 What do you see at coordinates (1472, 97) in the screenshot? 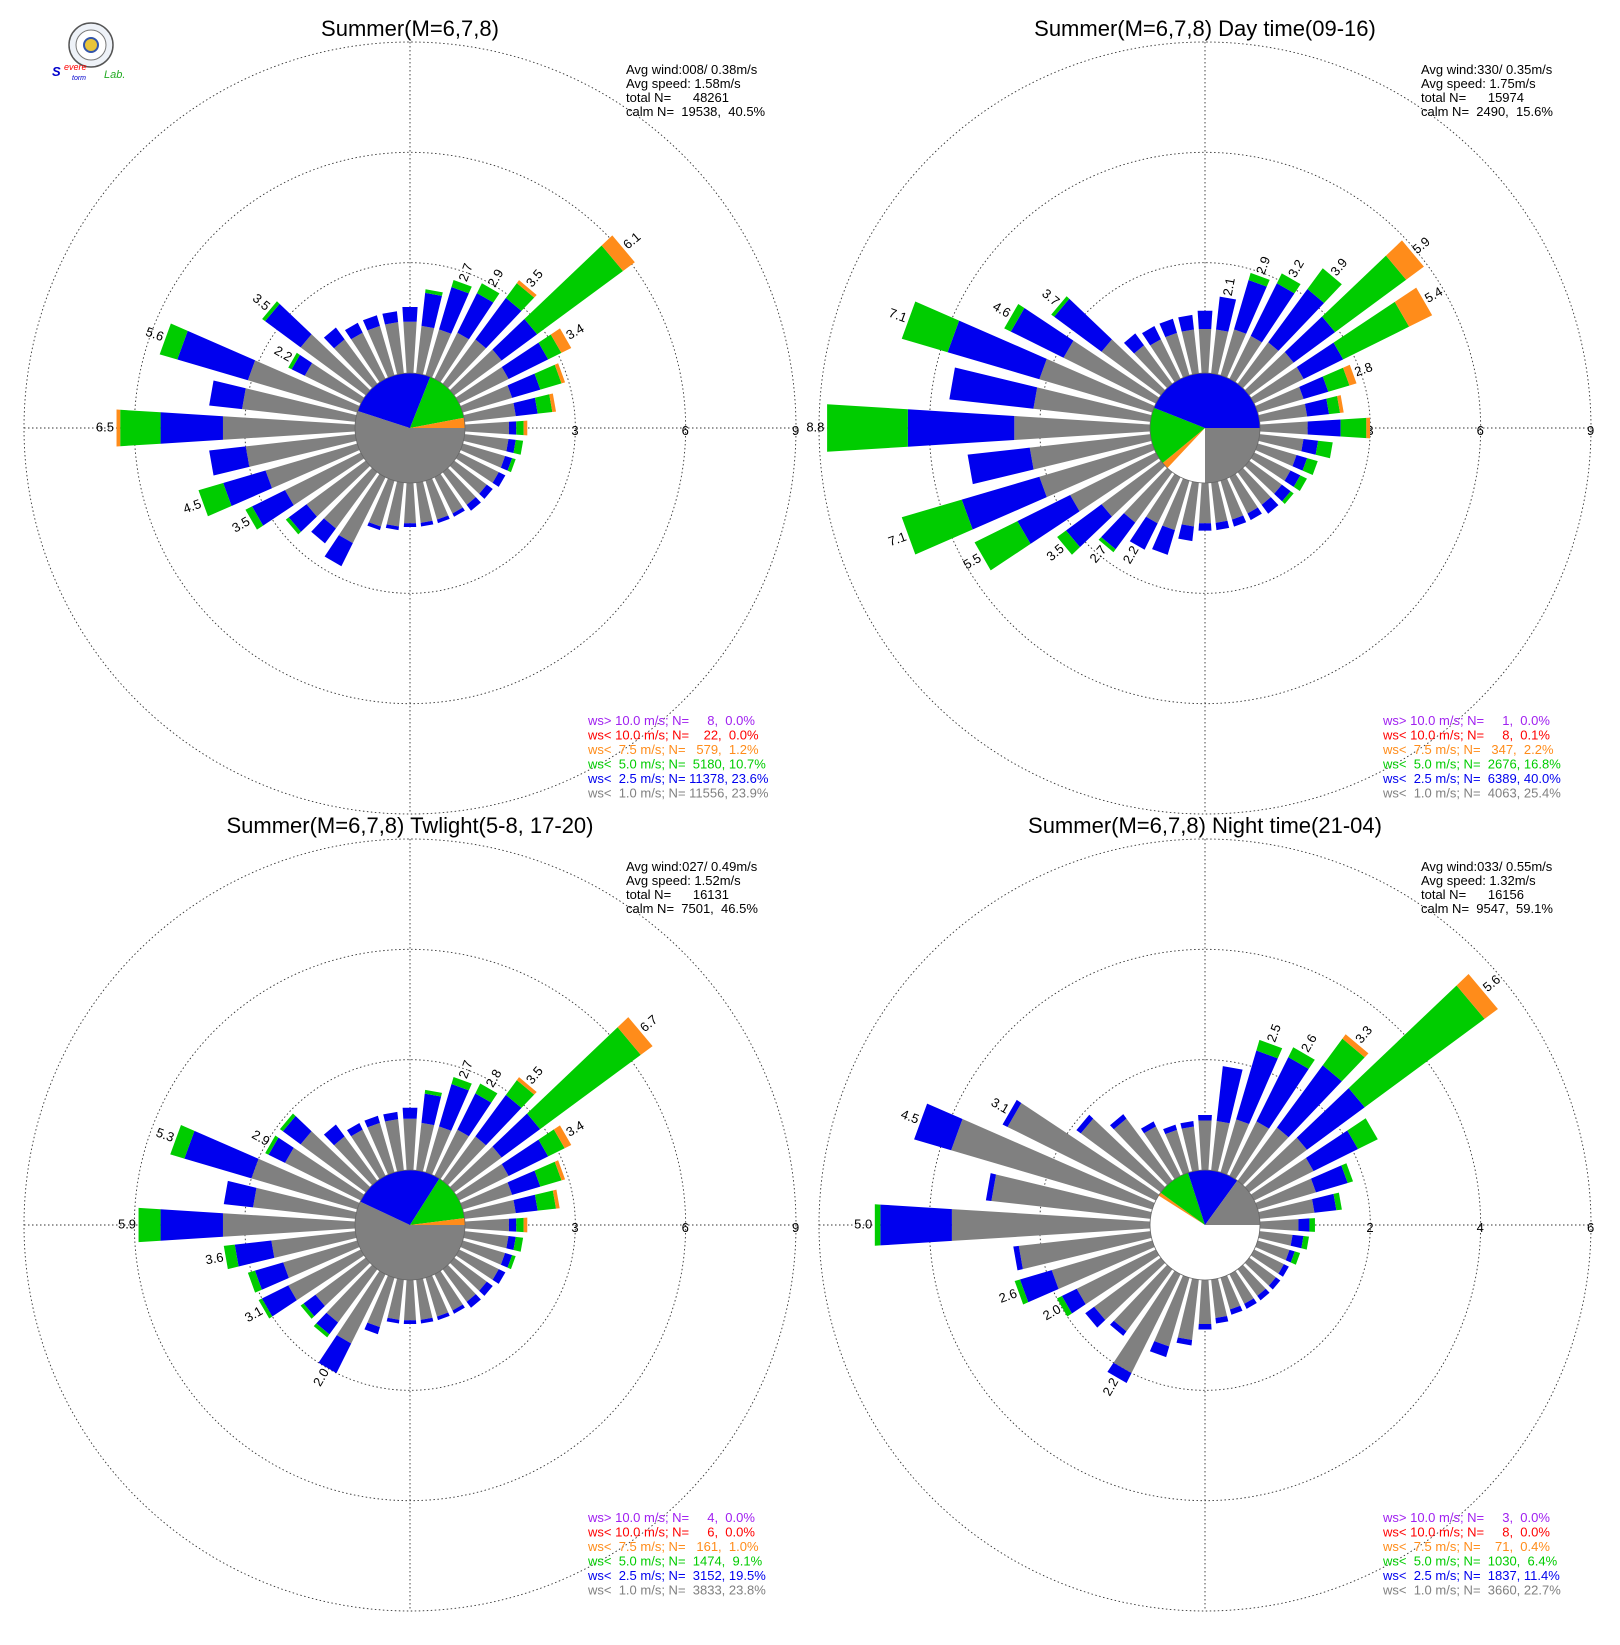
I see `stats-line: total N= 15974` at bounding box center [1472, 97].